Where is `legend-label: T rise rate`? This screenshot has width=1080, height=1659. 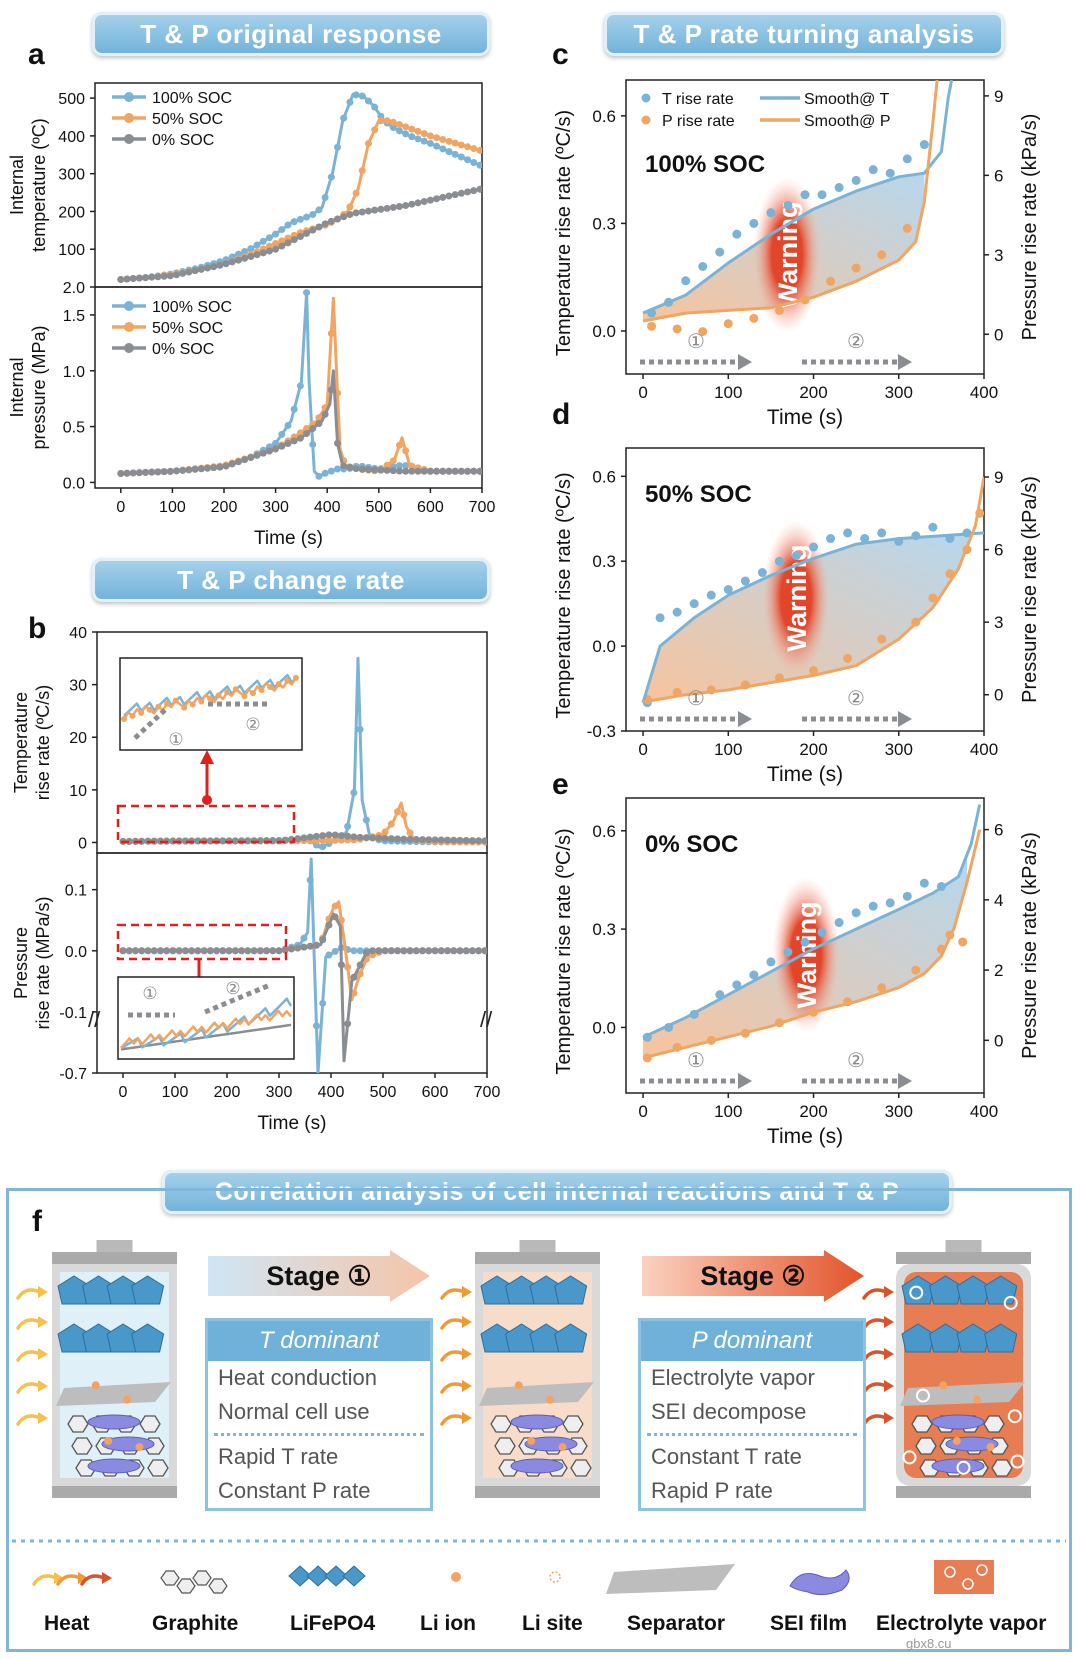 legend-label: T rise rate is located at coordinates (698, 99).